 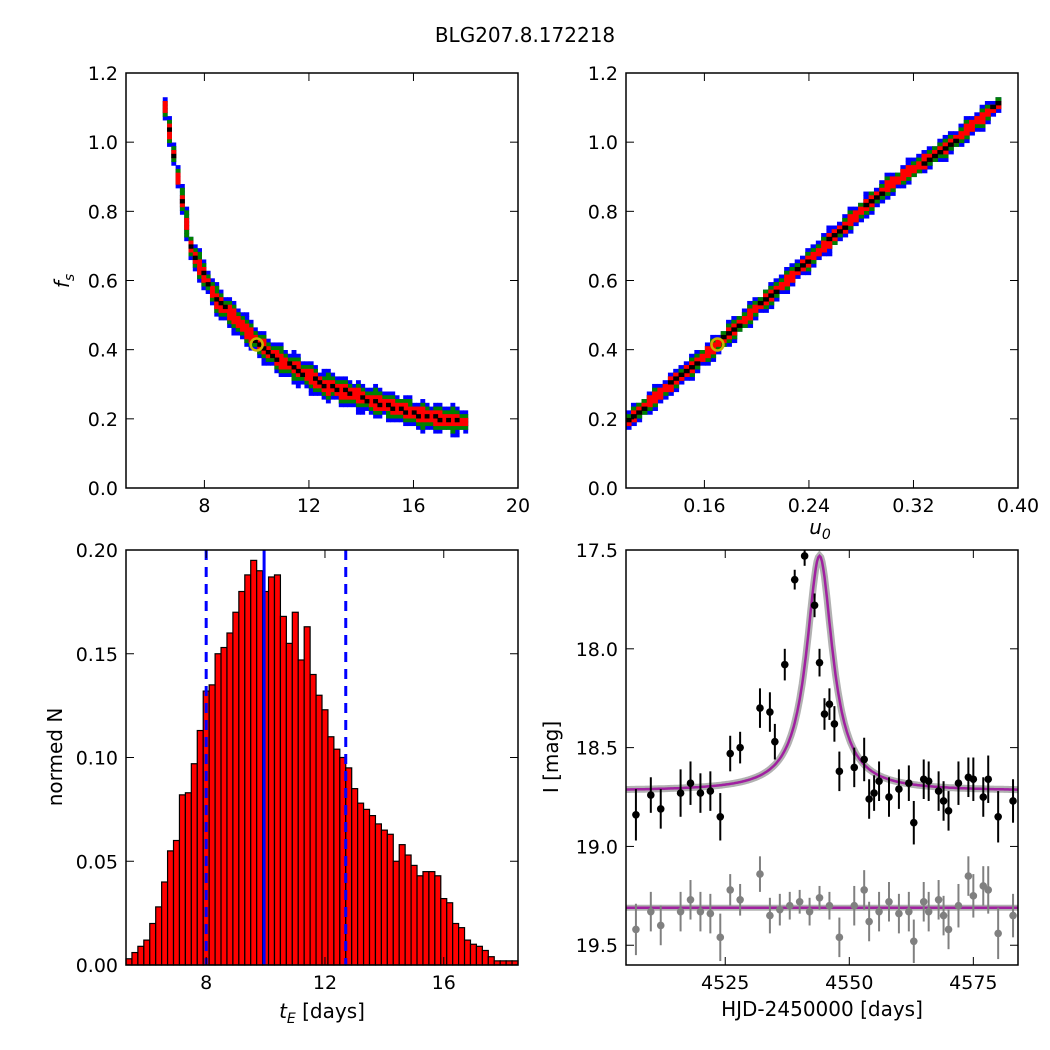 I want to click on p4-ytick-label: 19.0, so click(x=597, y=847).